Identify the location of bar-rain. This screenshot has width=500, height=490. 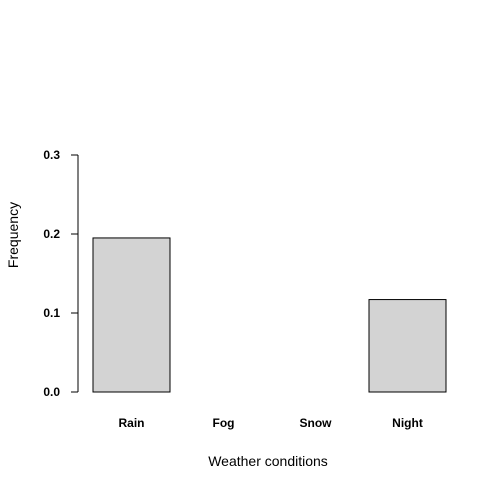
(131, 315).